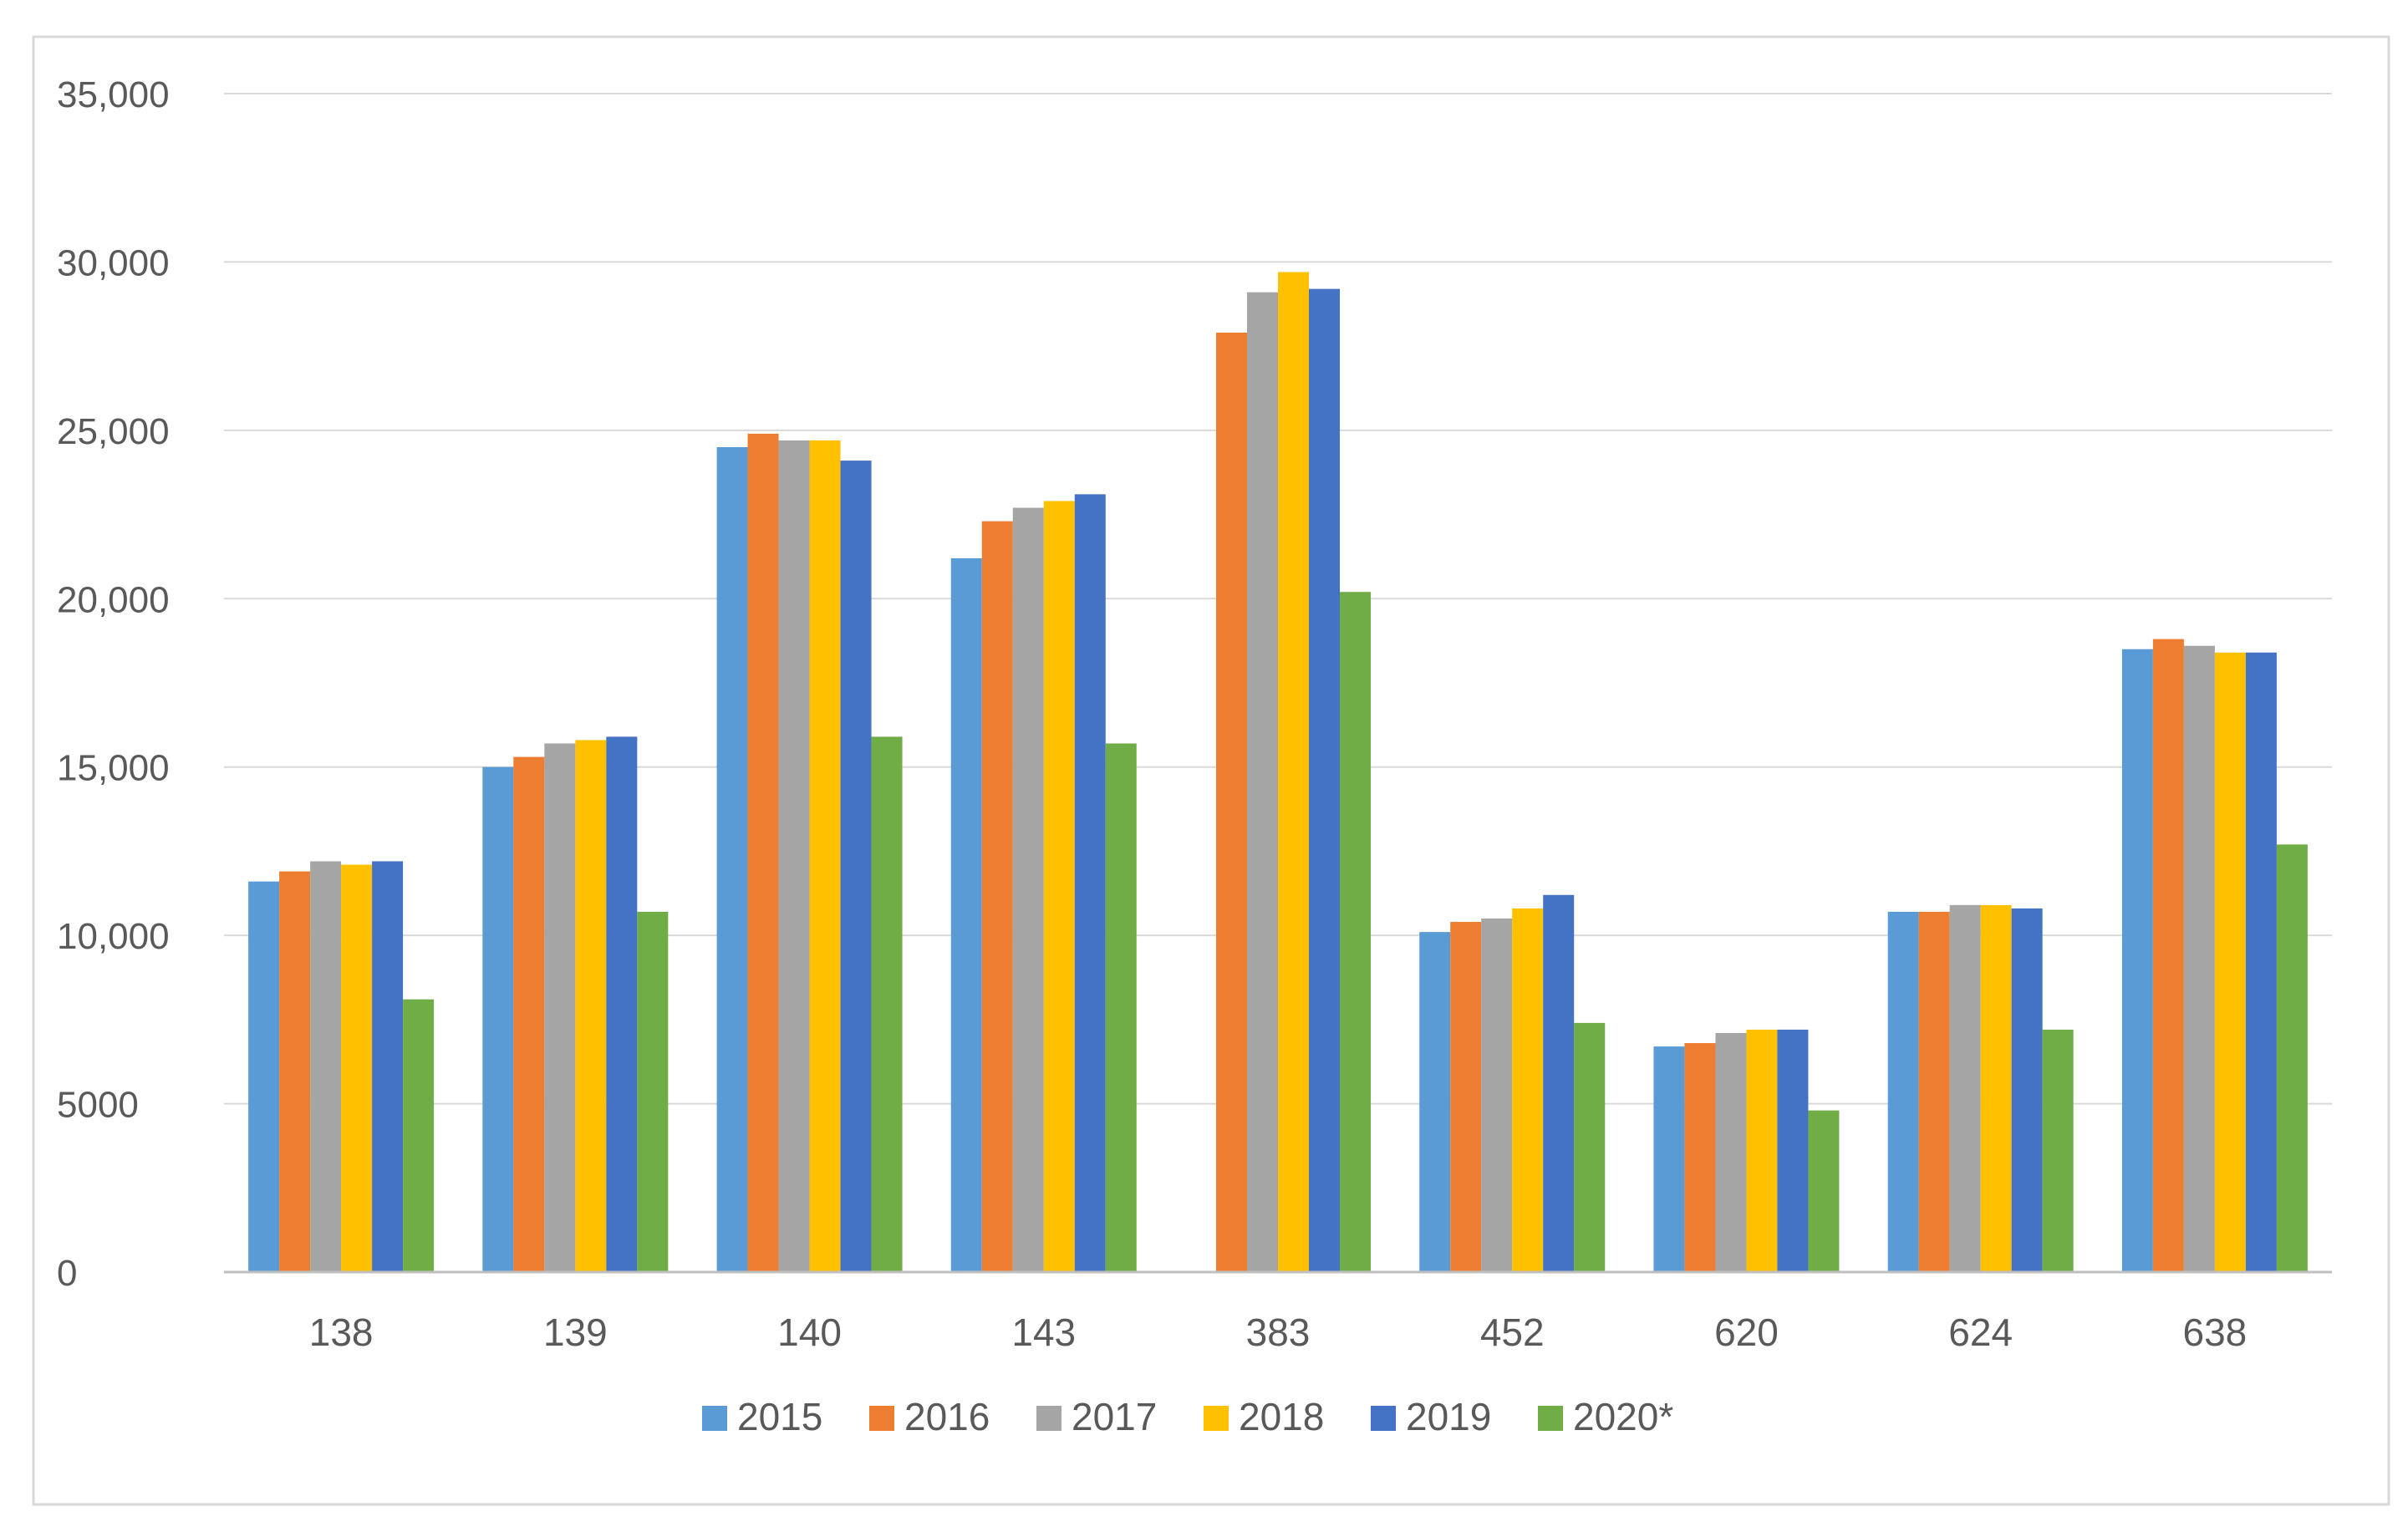 This screenshot has width=2408, height=1532. I want to click on bar-452-2017, so click(1497, 1095).